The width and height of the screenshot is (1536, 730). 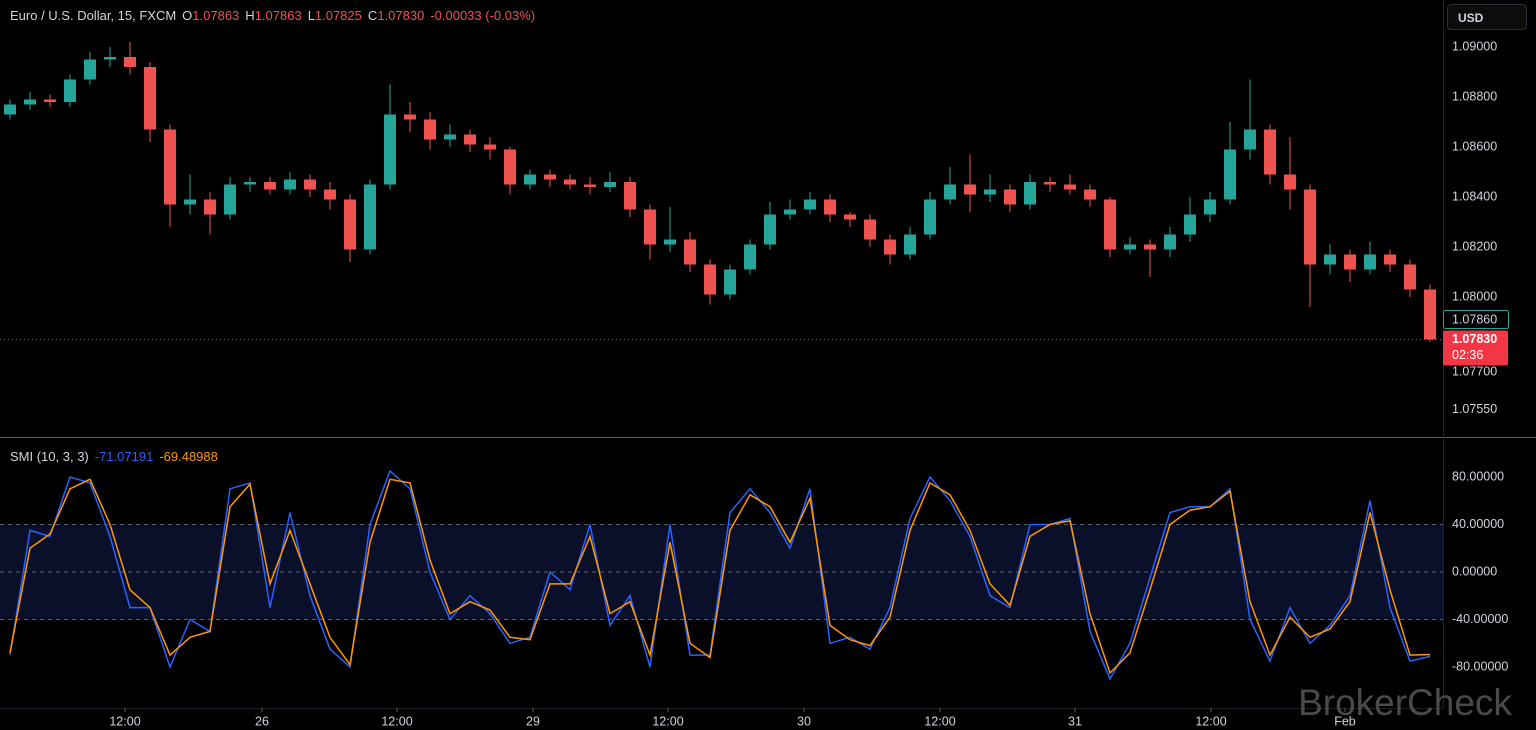 I want to click on y-tick-label: 1.08600, so click(x=1474, y=146).